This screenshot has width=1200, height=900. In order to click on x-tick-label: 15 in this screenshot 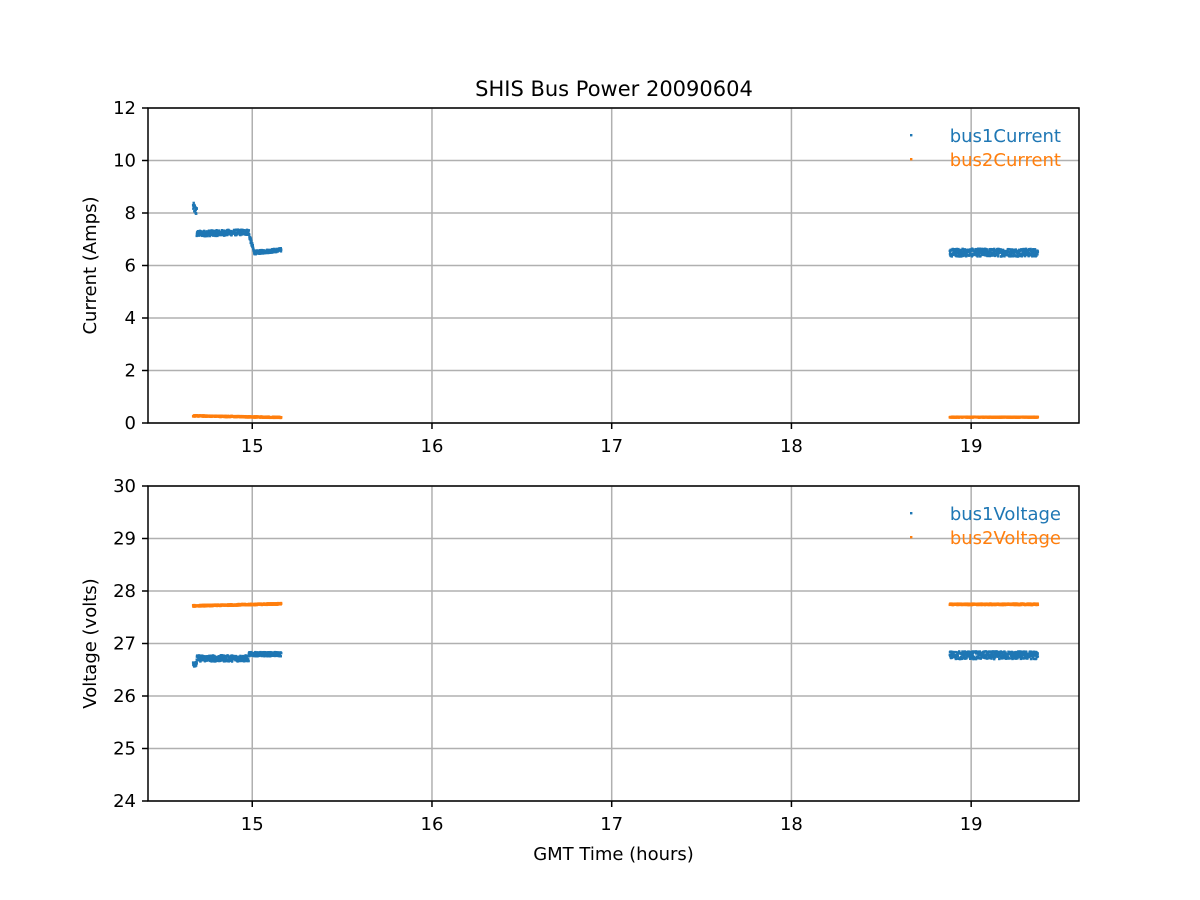, I will do `click(252, 446)`.